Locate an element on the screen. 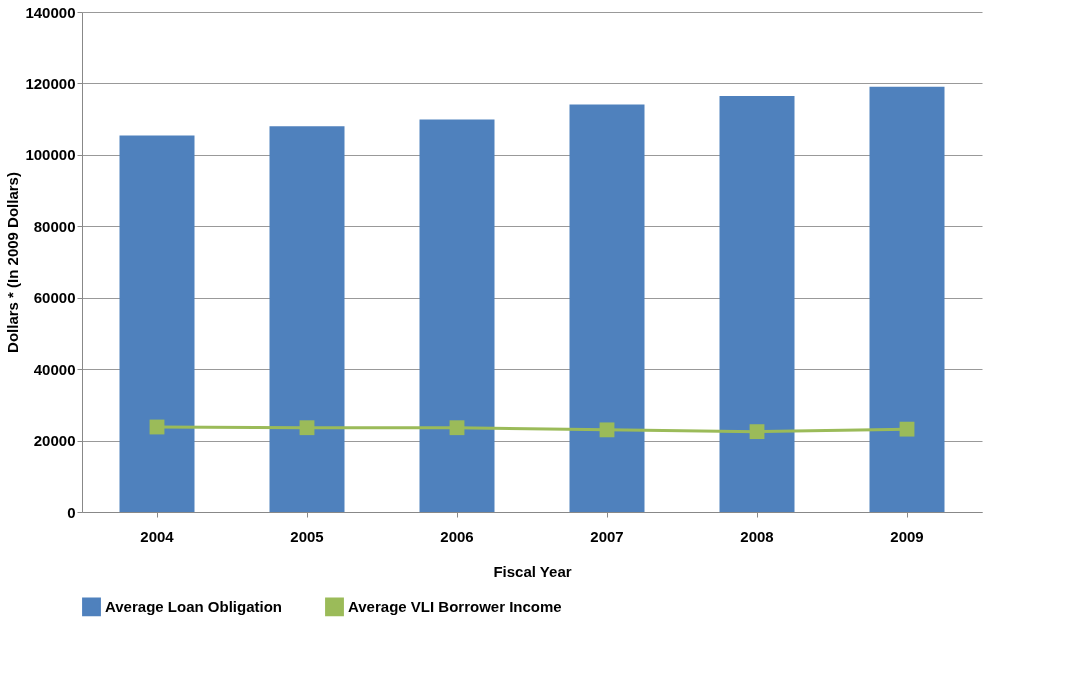 This screenshot has height=696, width=1071. y-tick-label: 0 is located at coordinates (71, 512).